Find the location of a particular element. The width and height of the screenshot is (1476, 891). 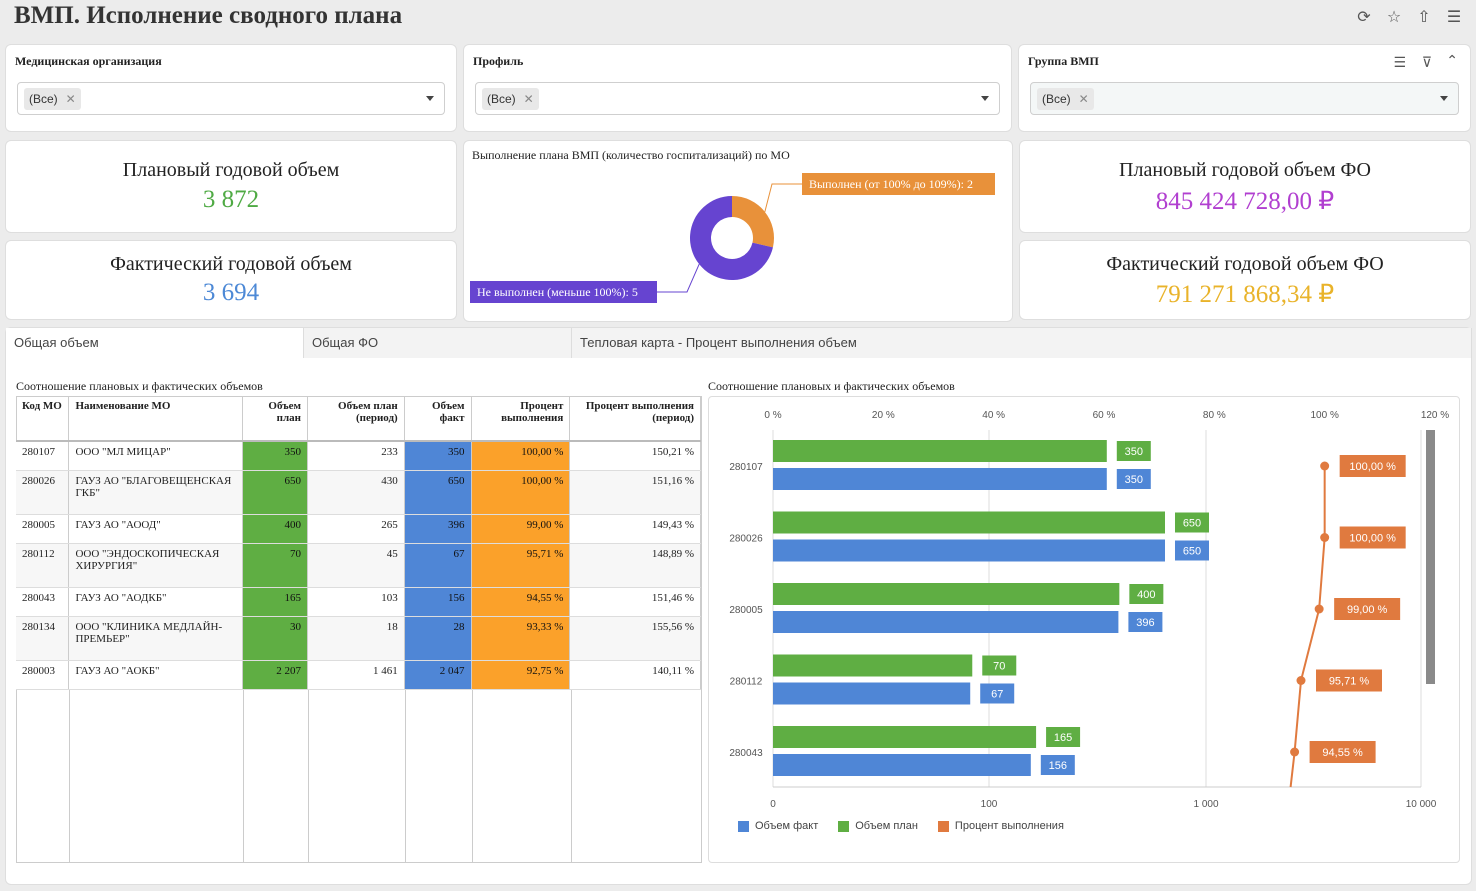

filter-group-select: (Все) ✕ is located at coordinates (1244, 98).